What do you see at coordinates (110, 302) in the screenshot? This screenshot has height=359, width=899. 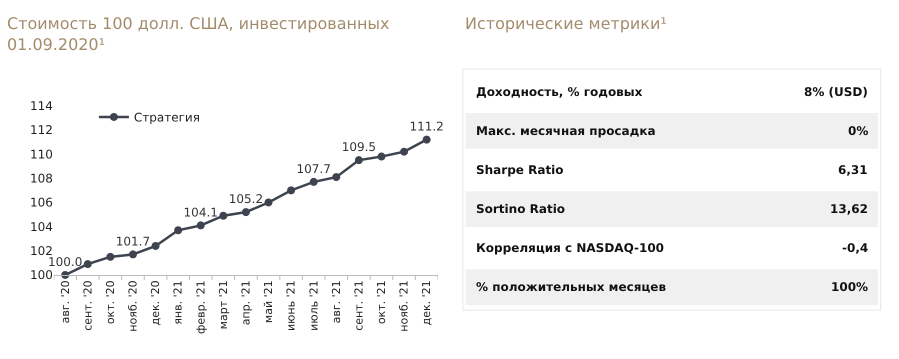 I see `x-tick-label: окт. '20` at bounding box center [110, 302].